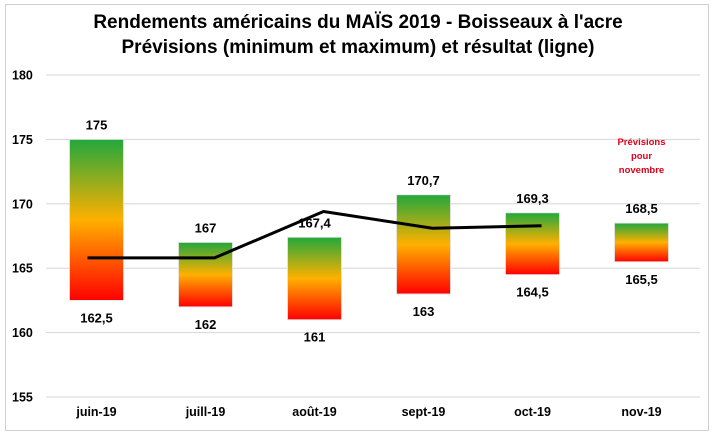 This screenshot has height=439, width=716. Describe the element at coordinates (532, 292) in the screenshot. I see `min-data-label: 164,5` at that location.